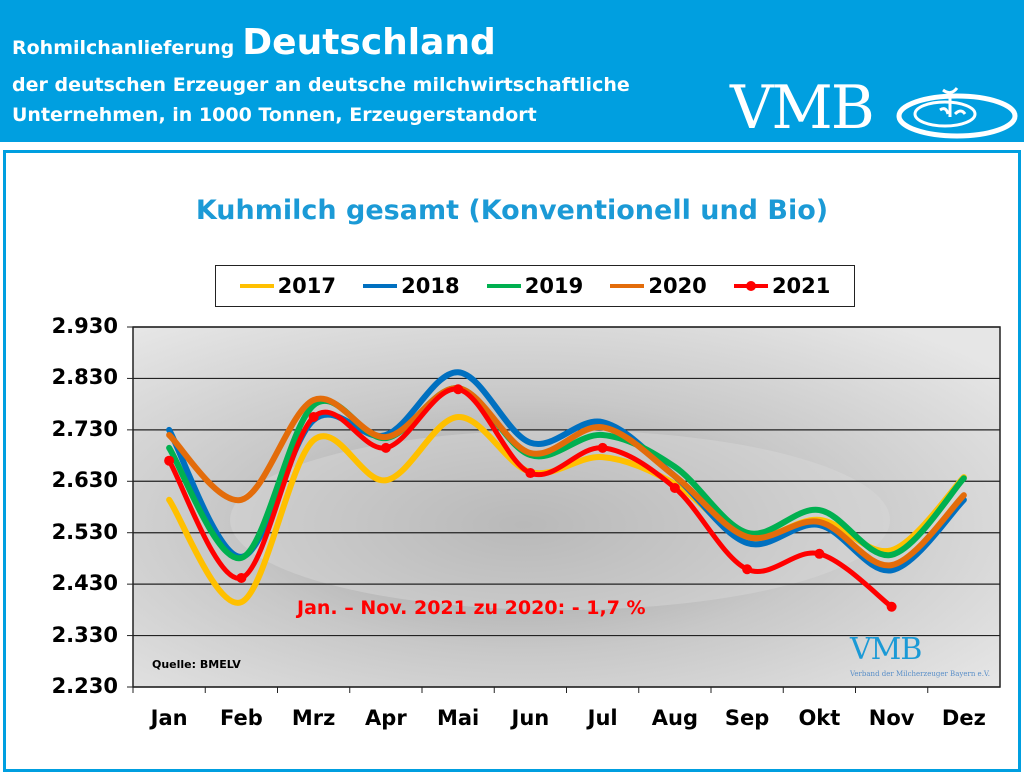 This screenshot has width=1024, height=775. What do you see at coordinates (530, 718) in the screenshot?
I see `x-tick-label: Jun` at bounding box center [530, 718].